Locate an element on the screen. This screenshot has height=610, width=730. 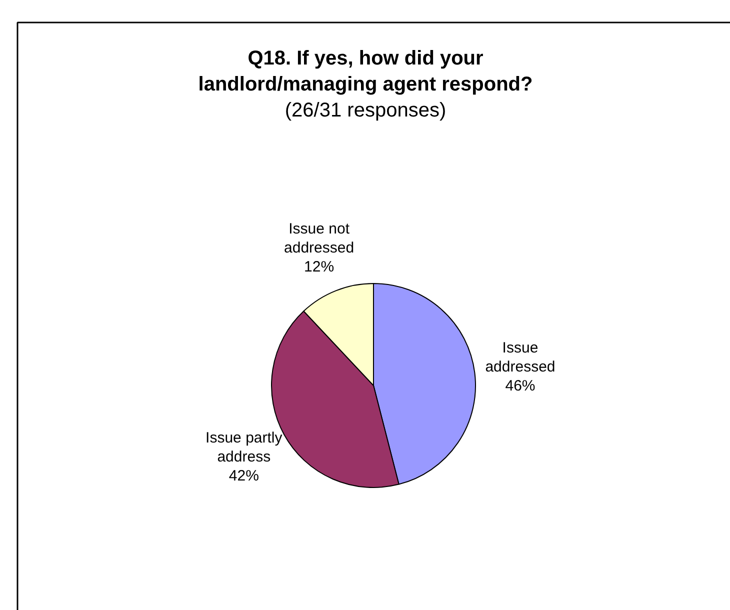
data-label: 46% is located at coordinates (520, 385).